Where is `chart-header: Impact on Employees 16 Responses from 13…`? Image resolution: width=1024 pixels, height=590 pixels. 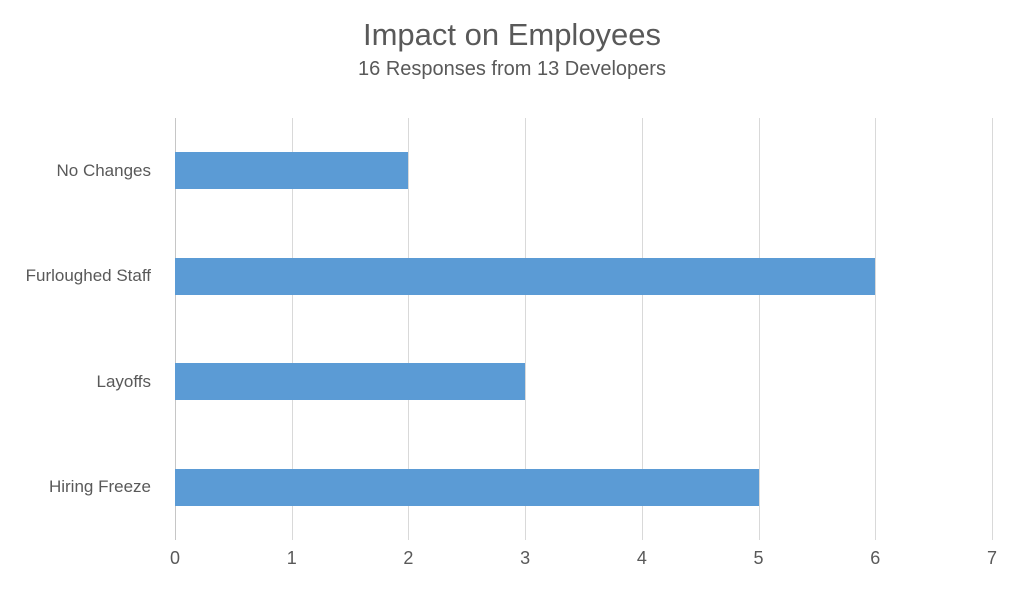 chart-header: Impact on Employees 16 Responses from 13… is located at coordinates (512, 48).